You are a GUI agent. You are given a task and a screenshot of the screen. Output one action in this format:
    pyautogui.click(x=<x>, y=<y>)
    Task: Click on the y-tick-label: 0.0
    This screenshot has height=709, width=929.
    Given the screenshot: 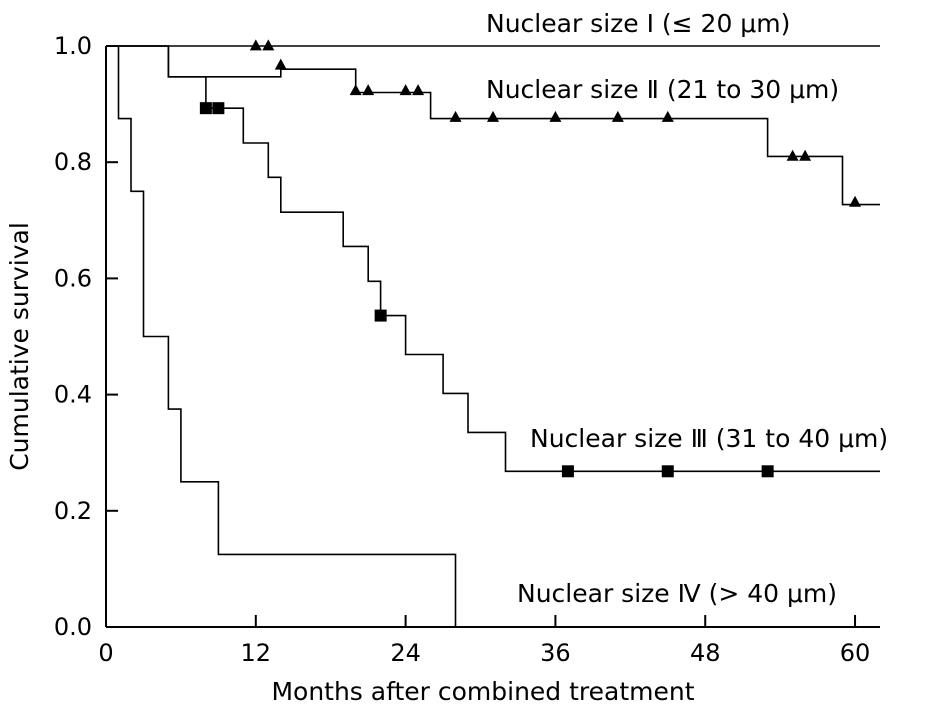 What is the action you would take?
    pyautogui.click(x=73, y=627)
    